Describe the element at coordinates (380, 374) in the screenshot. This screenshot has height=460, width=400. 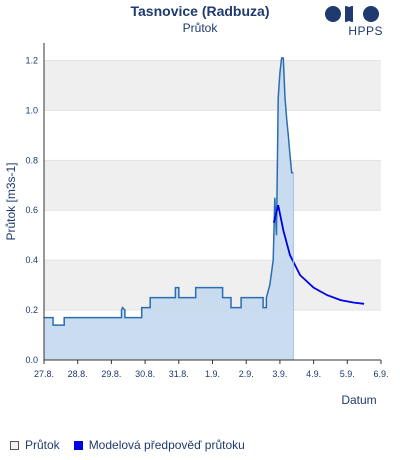
I see `x-tick-label: 6.9.` at that location.